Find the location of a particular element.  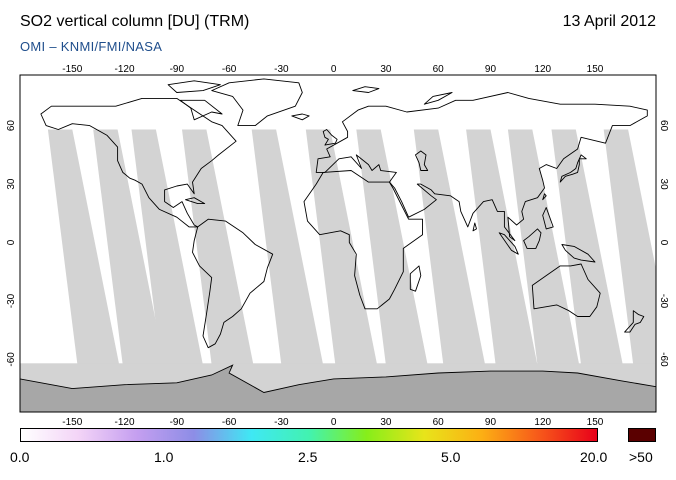

coastline-cuba is located at coordinates (195, 201).